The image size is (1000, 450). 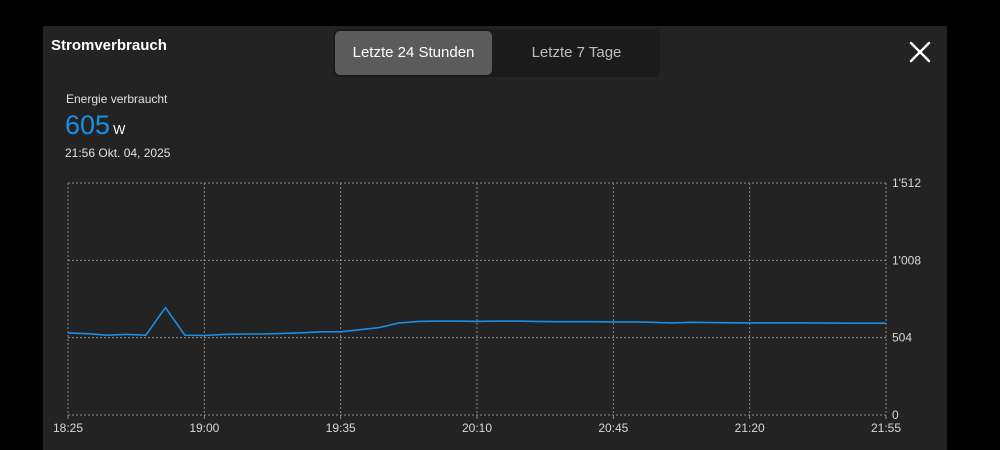 What do you see at coordinates (68, 428) in the screenshot?
I see `x-tick-label: 18:25` at bounding box center [68, 428].